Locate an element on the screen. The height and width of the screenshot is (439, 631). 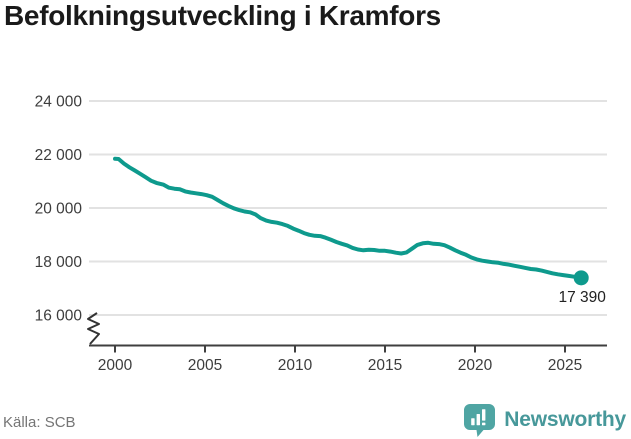
x-axis-tick-label: 2015 is located at coordinates (385, 365).